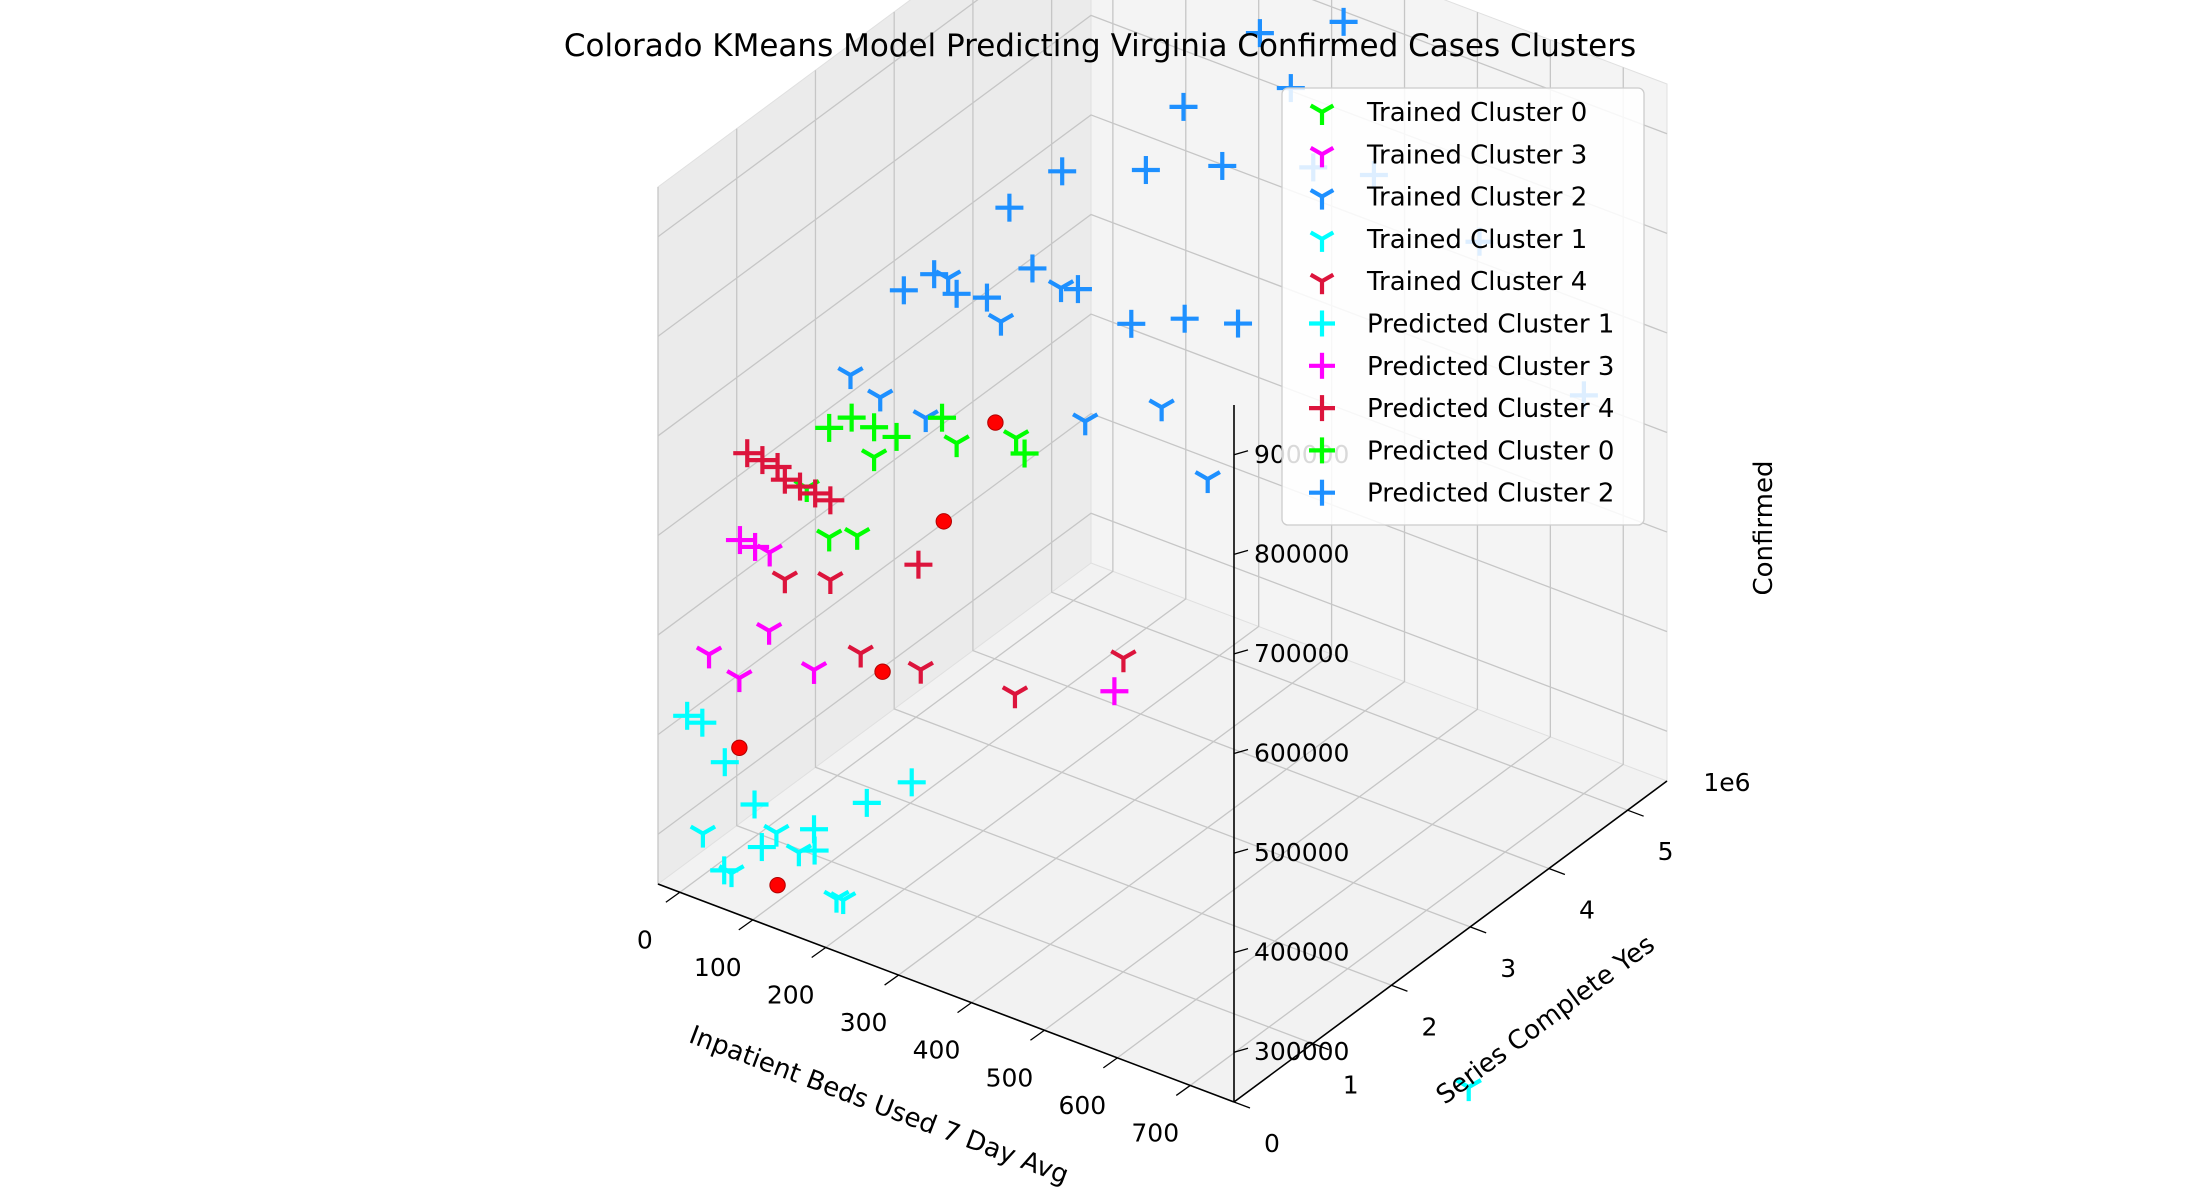  What do you see at coordinates (1476, 198) in the screenshot?
I see `legend-label: Trained Cluster 2` at bounding box center [1476, 198].